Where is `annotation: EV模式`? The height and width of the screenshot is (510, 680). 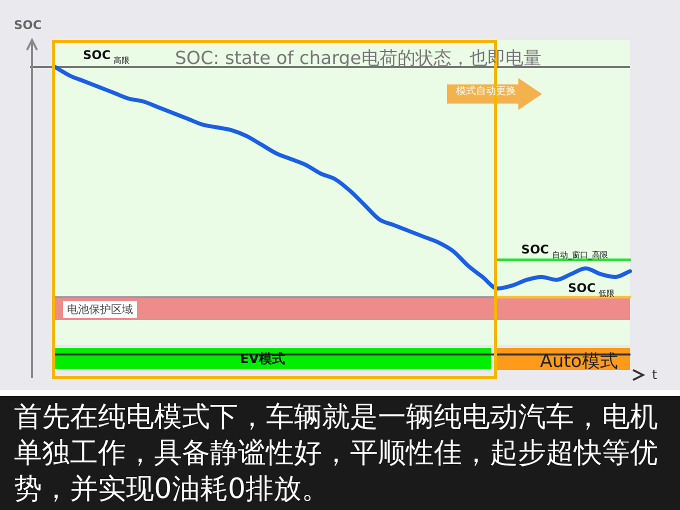 annotation: EV模式 is located at coordinates (262, 359).